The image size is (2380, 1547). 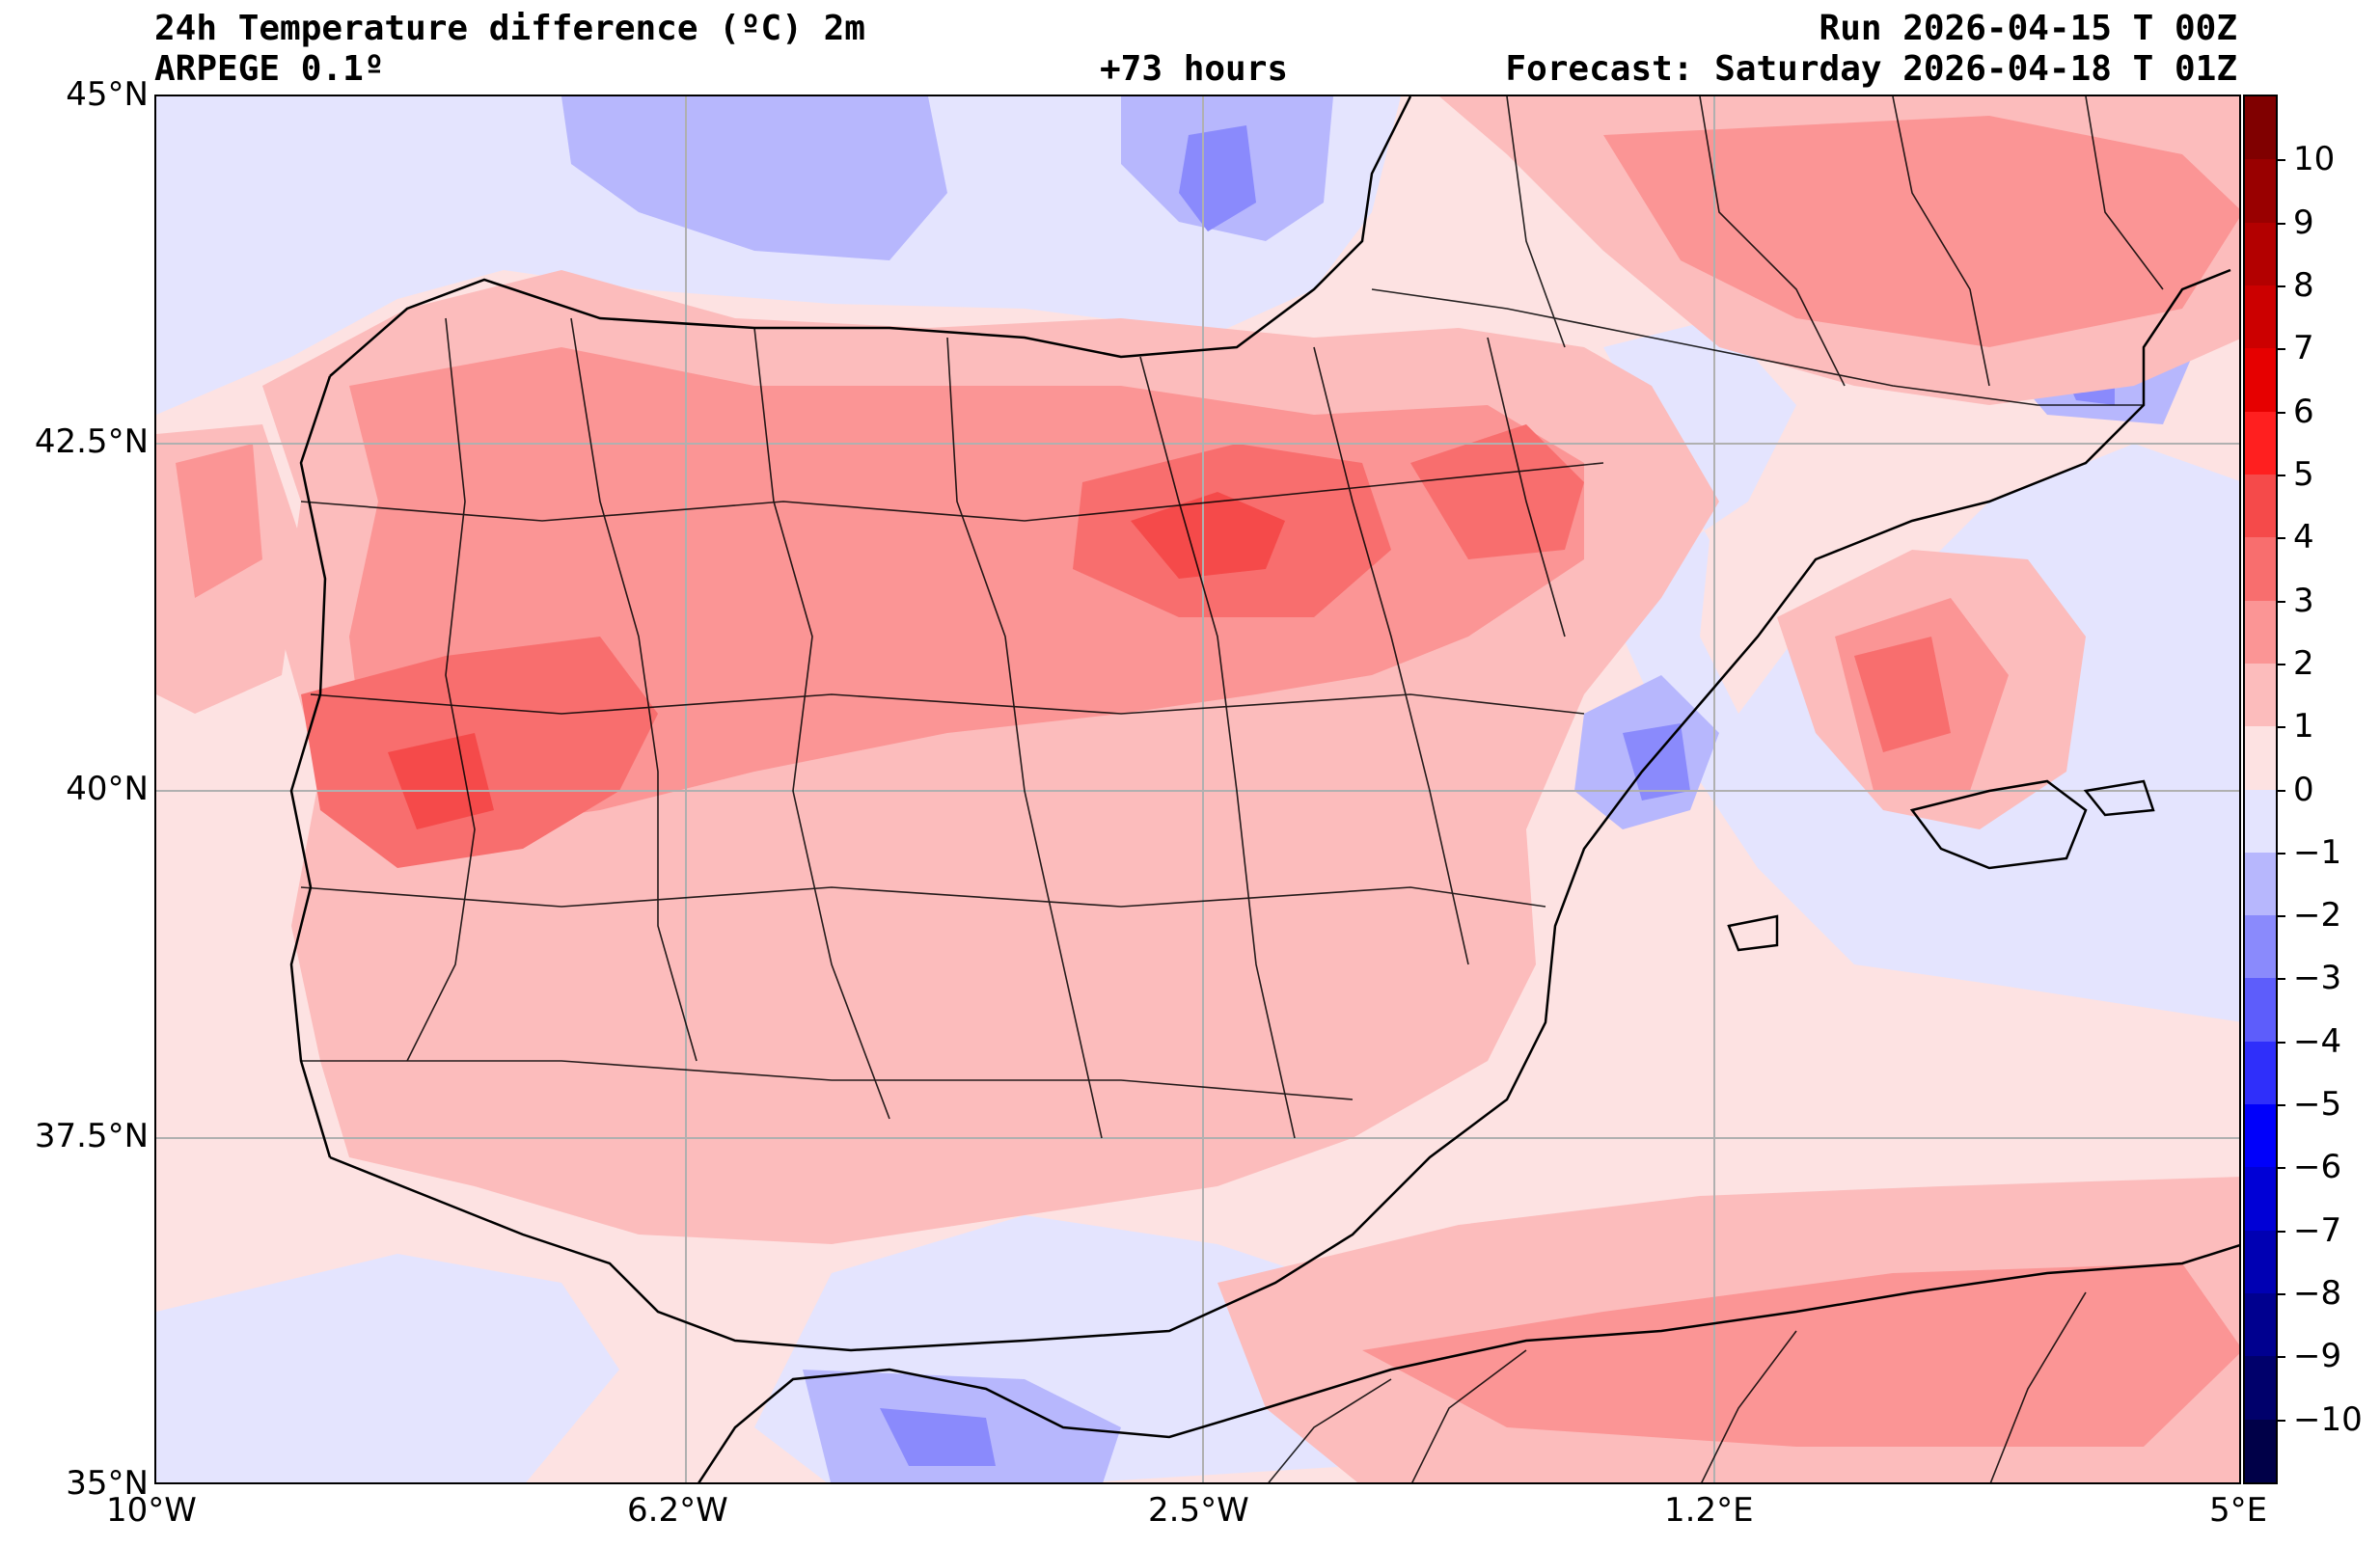 What do you see at coordinates (107, 789) in the screenshot?
I see `lat-label-40n: 40°N` at bounding box center [107, 789].